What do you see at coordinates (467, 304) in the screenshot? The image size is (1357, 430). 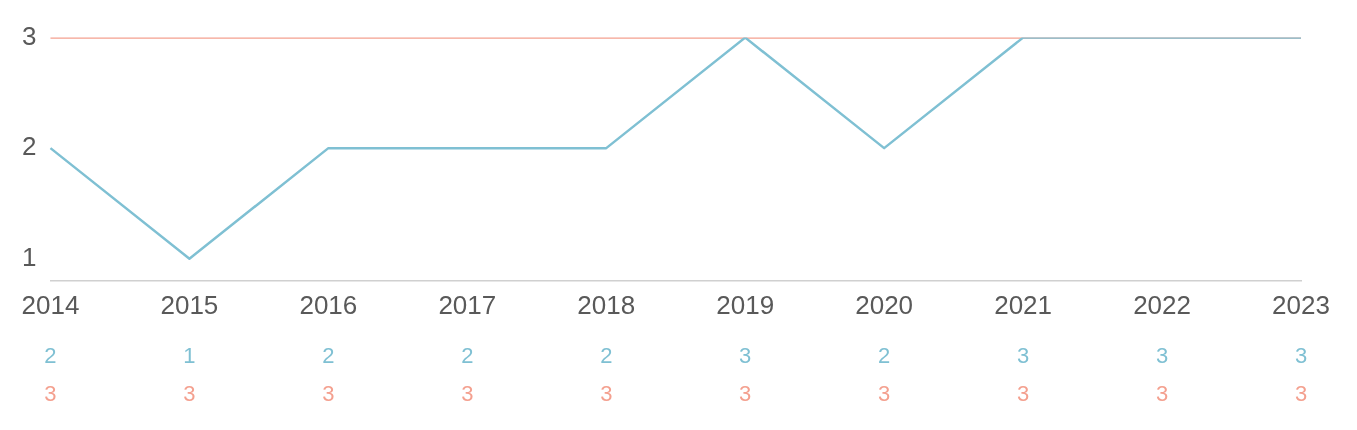 I see `x-tick-label: 2017` at bounding box center [467, 304].